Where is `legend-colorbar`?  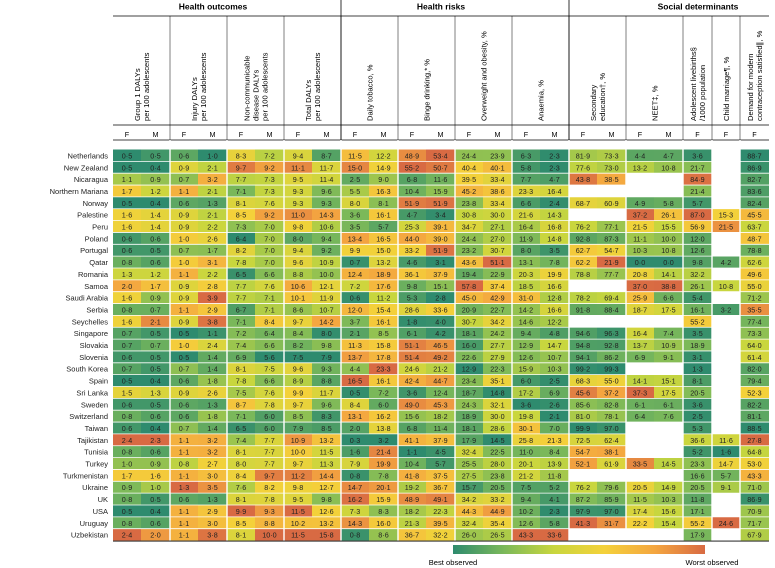
legend-colorbar is located at coordinates (579, 549).